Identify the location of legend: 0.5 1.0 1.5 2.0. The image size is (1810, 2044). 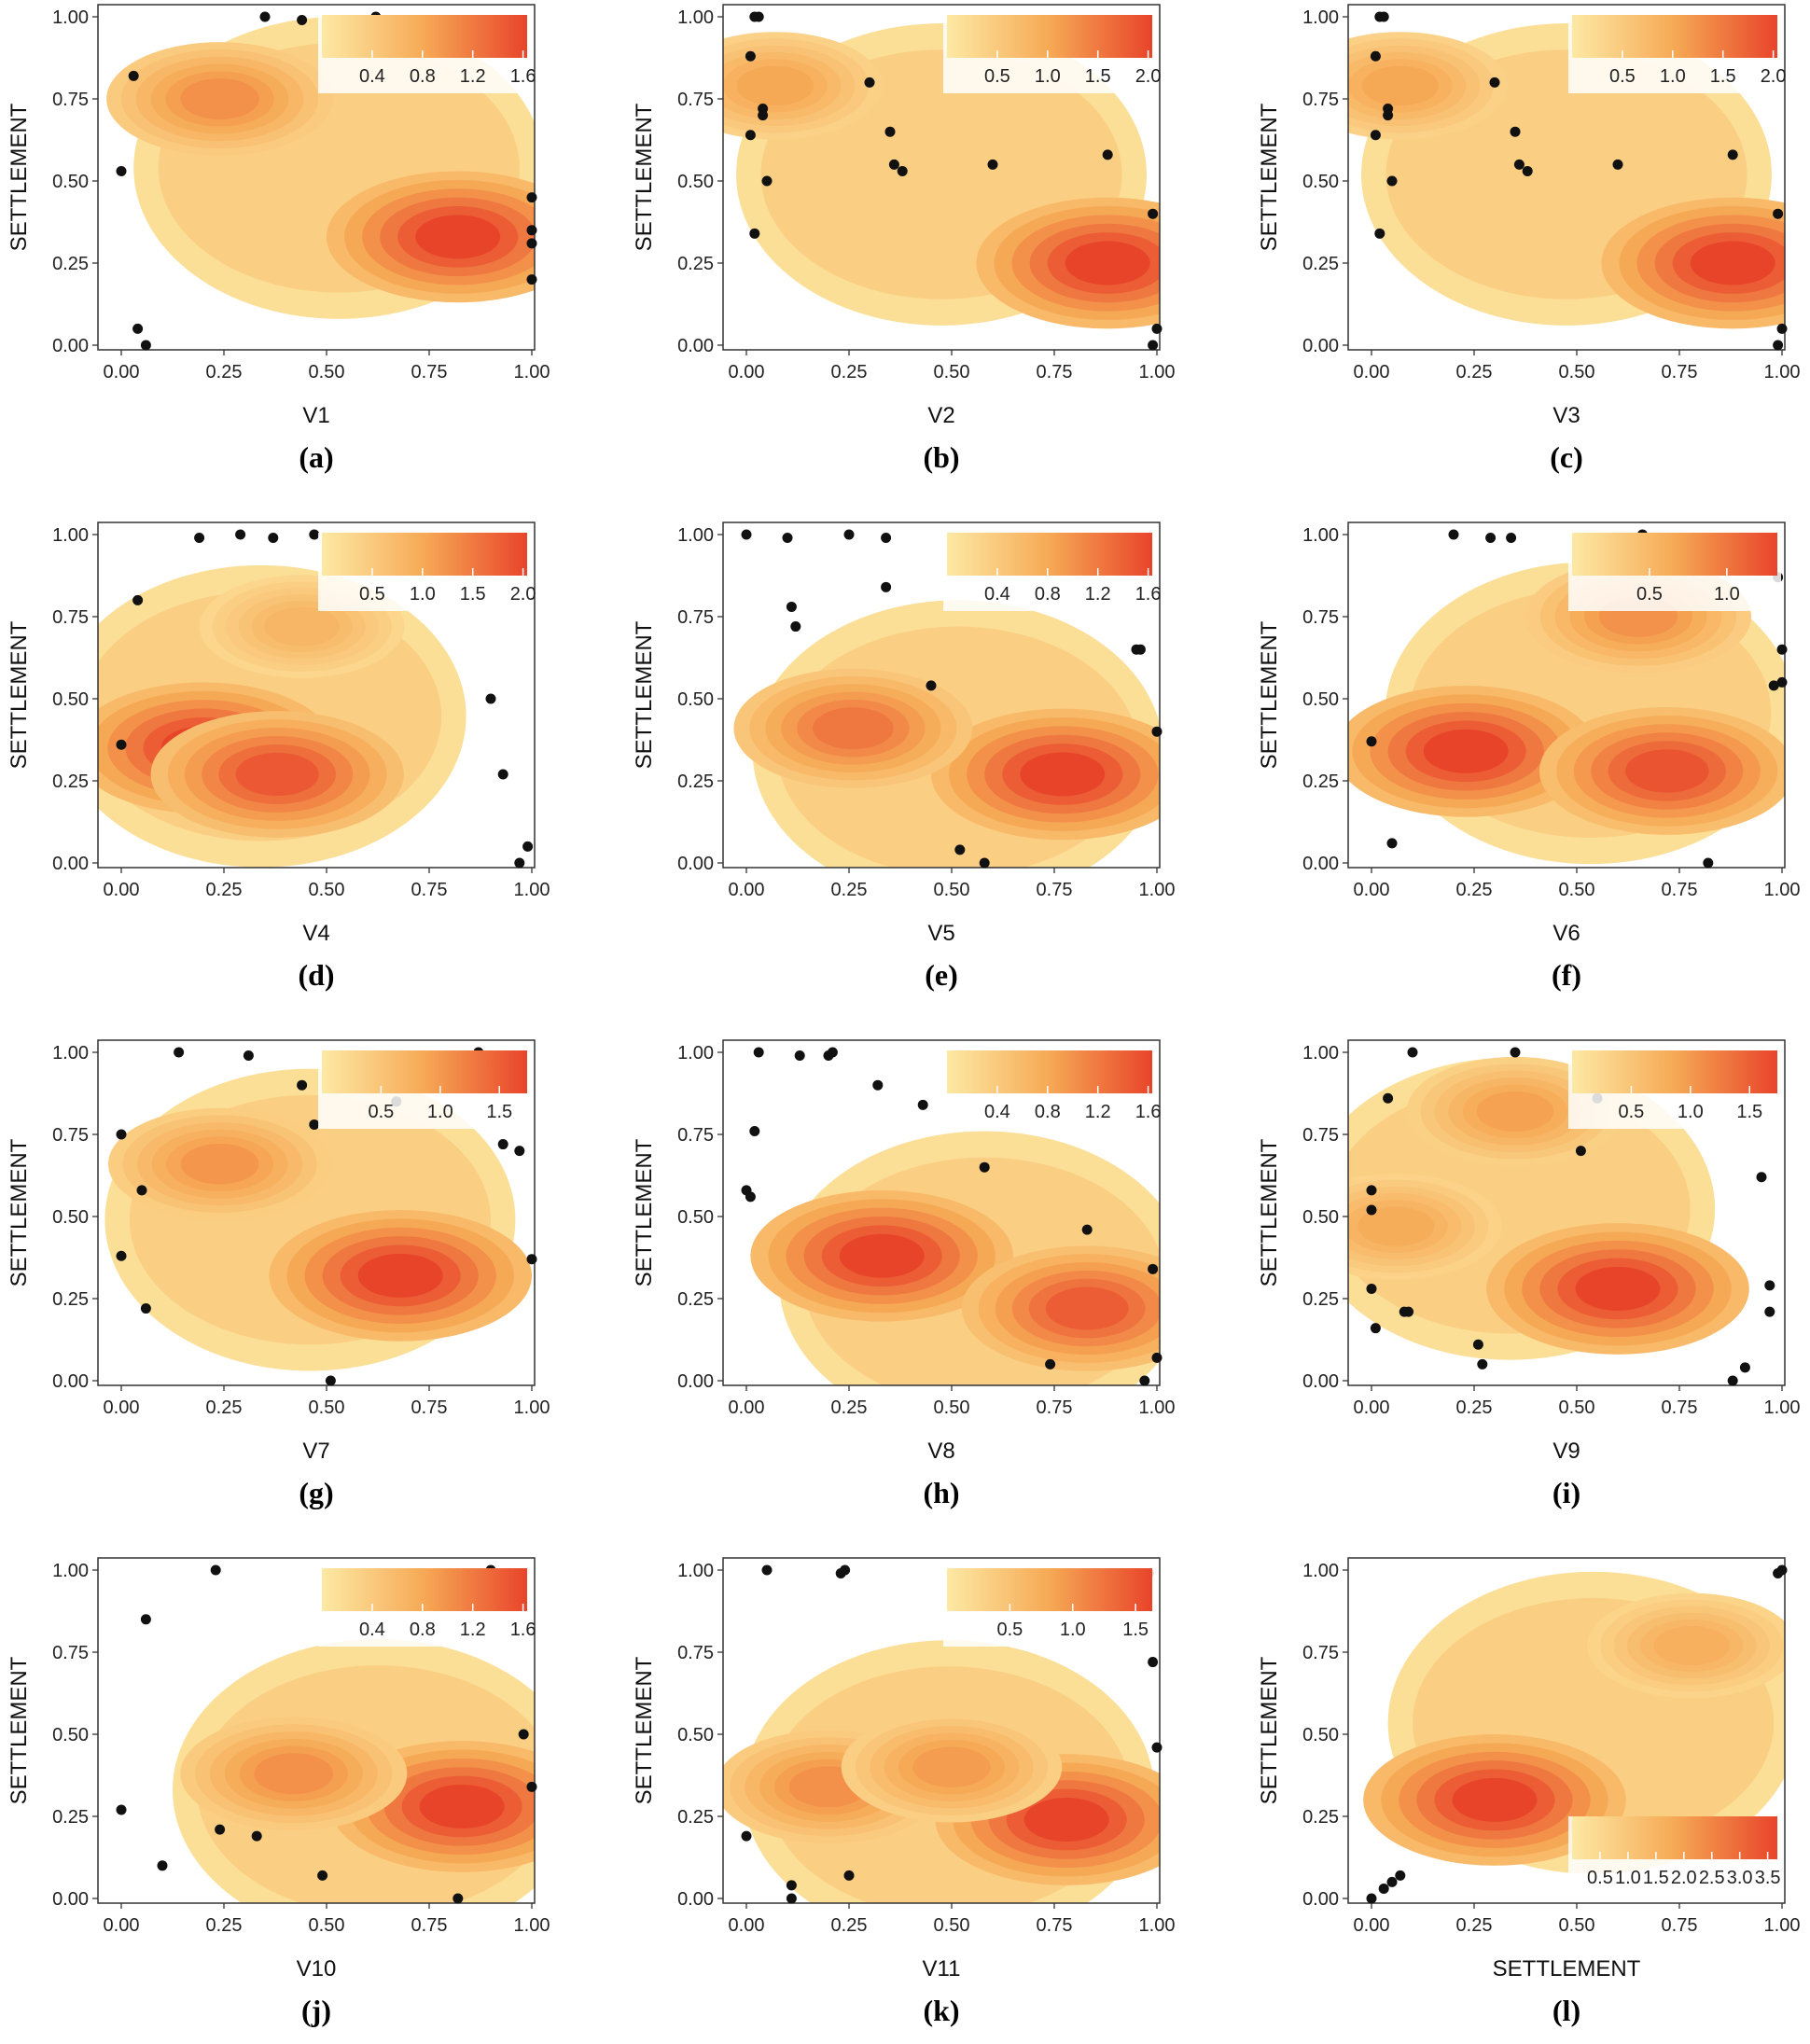
(1052, 54).